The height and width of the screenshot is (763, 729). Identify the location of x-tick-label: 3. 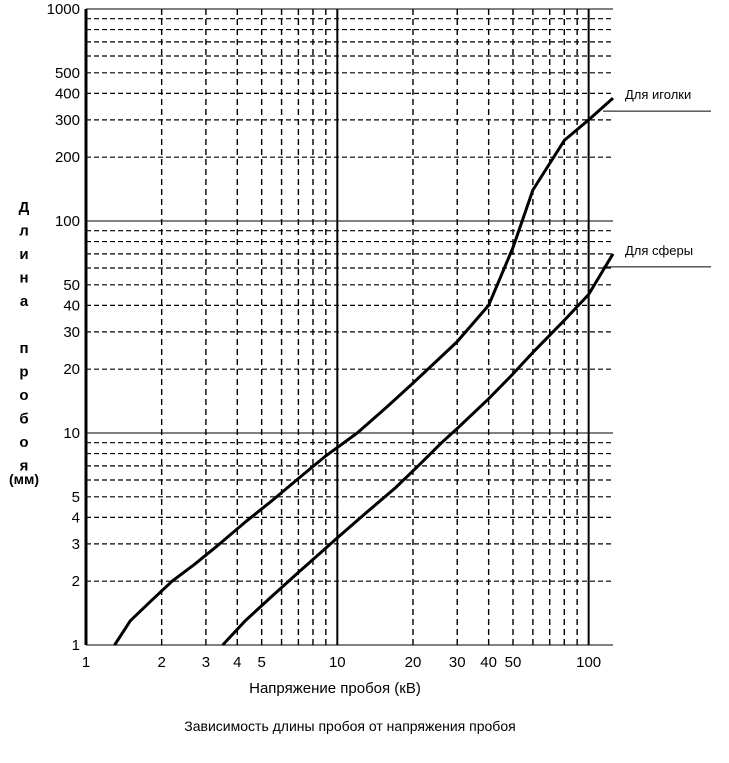
(206, 662).